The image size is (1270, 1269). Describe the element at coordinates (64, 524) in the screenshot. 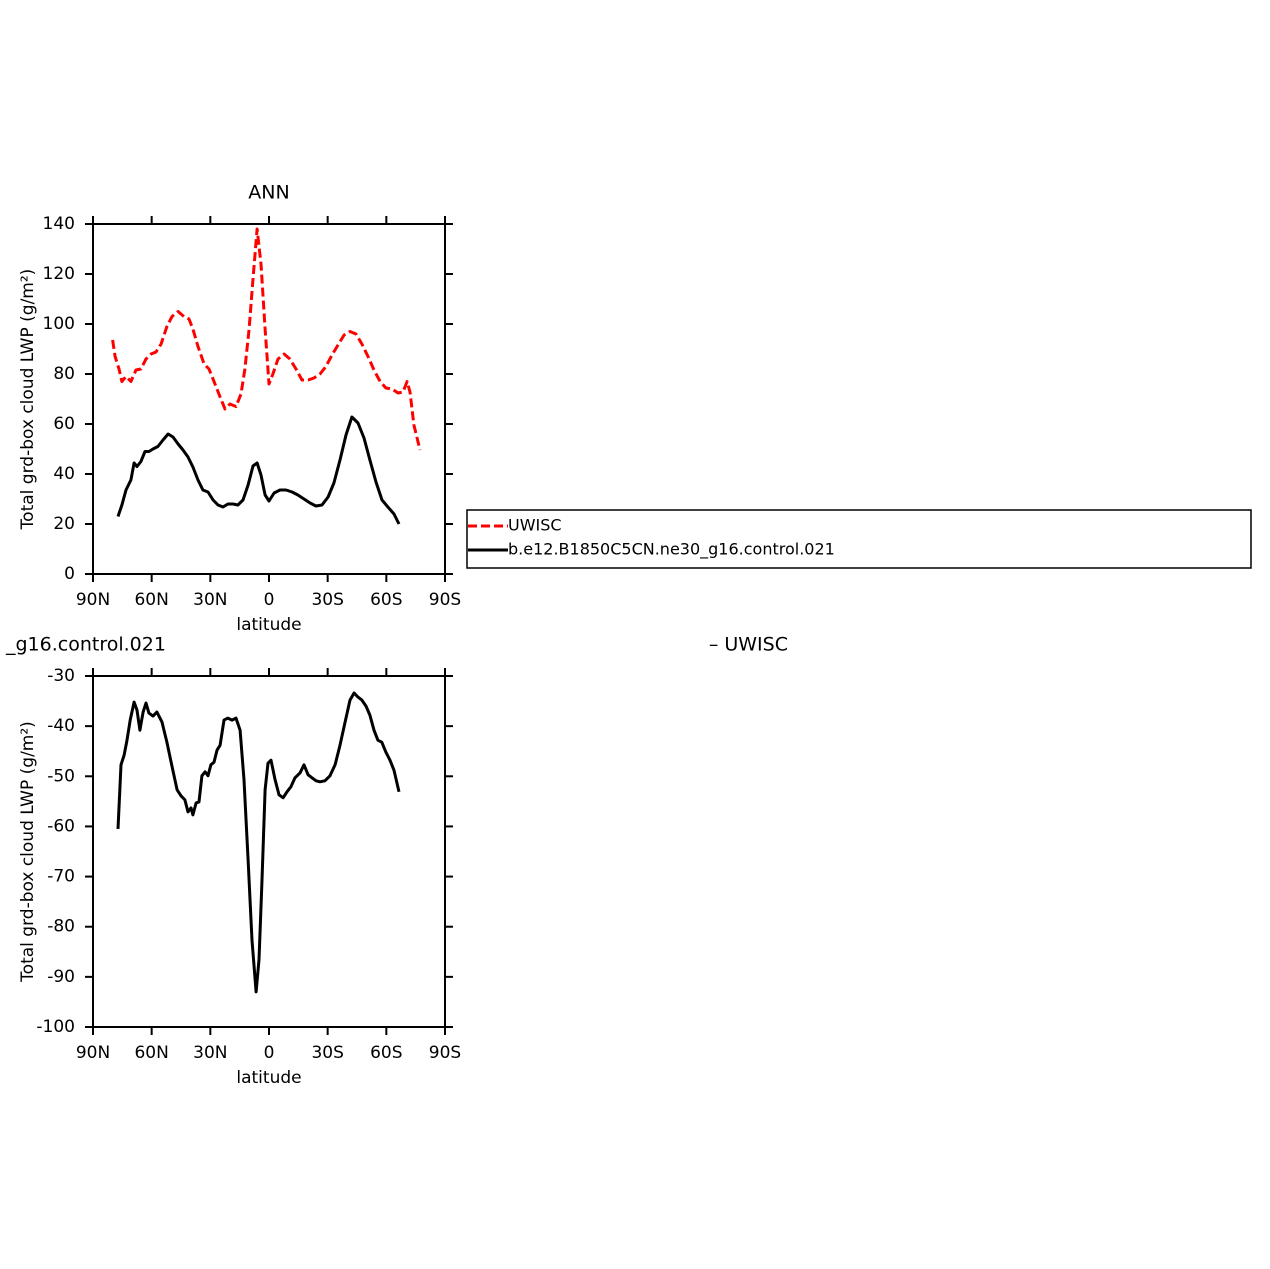

I see `y-tick-label: 20` at that location.